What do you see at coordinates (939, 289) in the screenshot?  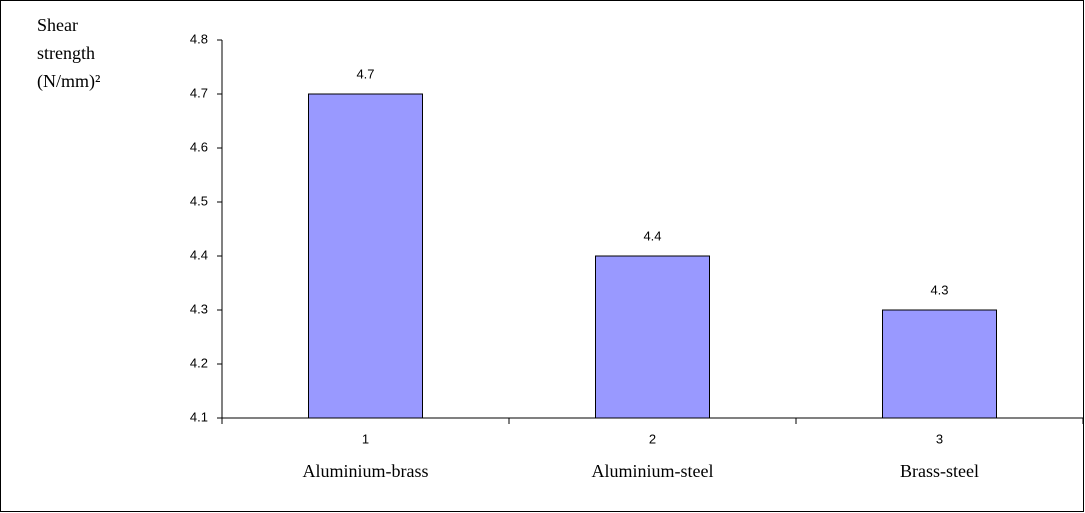 I see `data-label: 4.3` at bounding box center [939, 289].